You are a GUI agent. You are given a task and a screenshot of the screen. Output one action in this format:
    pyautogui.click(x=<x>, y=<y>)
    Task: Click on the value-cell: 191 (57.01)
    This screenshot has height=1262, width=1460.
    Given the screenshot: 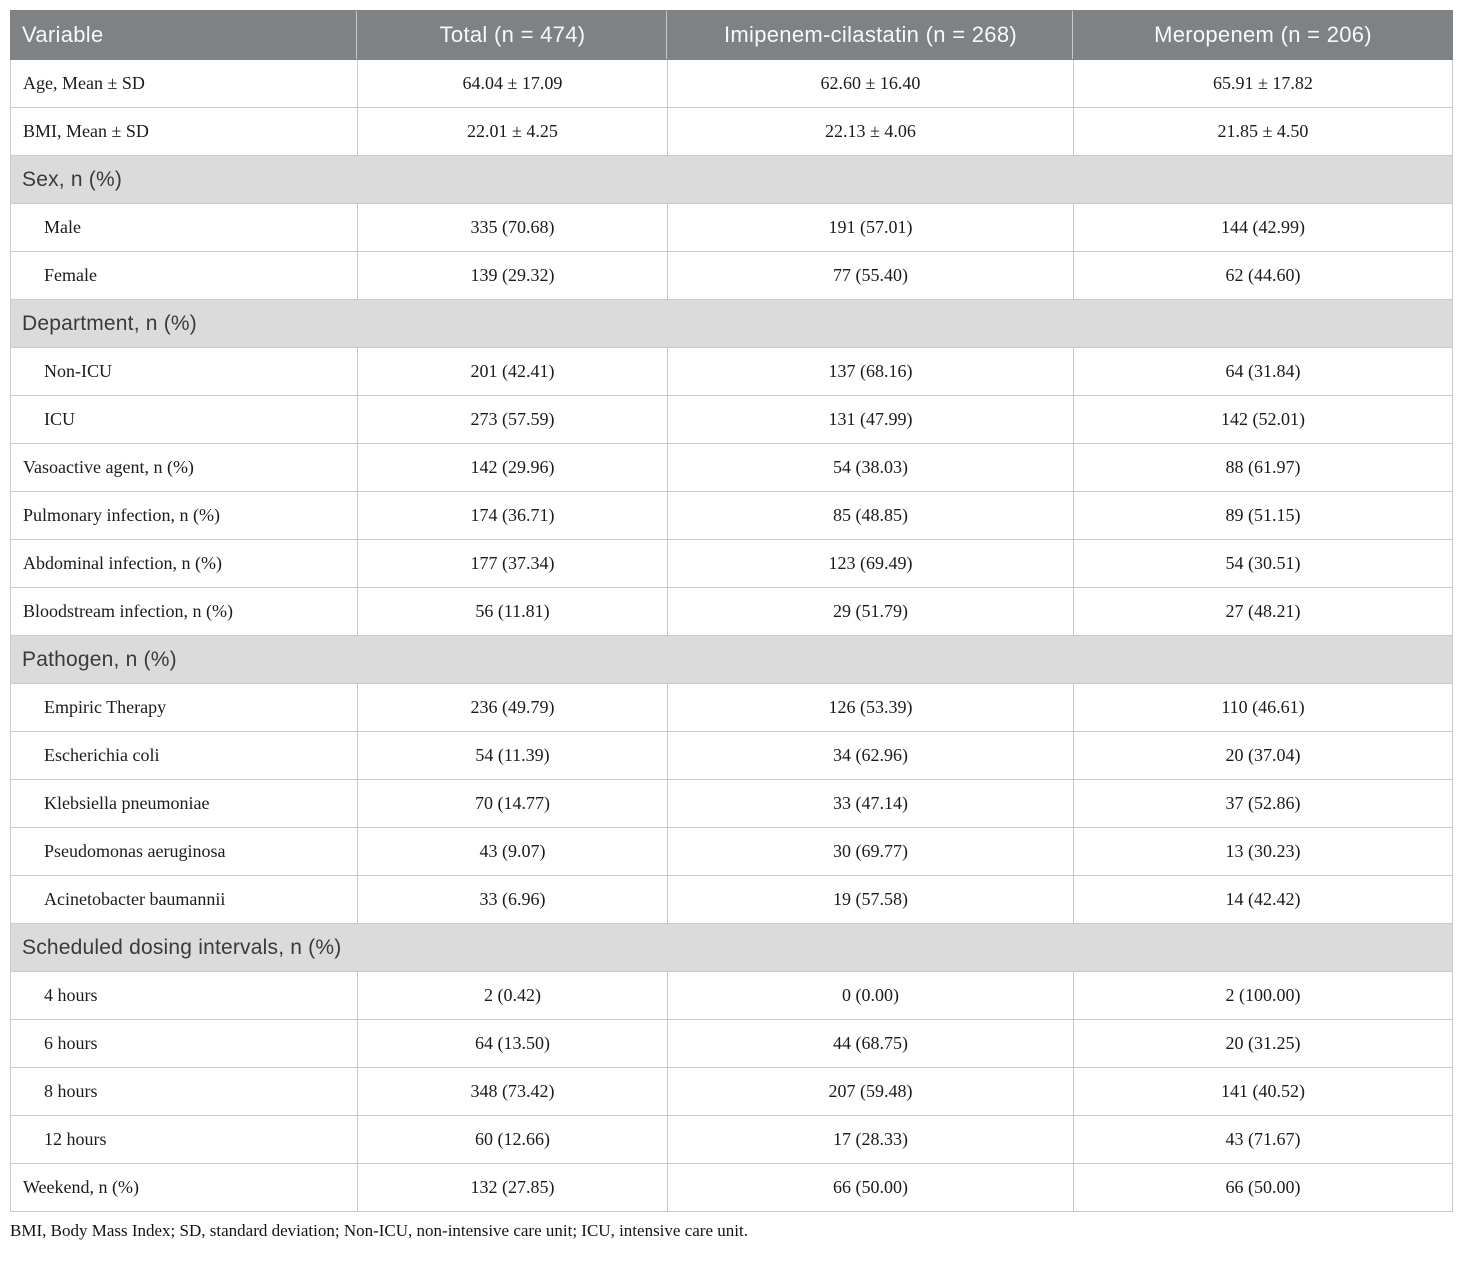 What is the action you would take?
    pyautogui.click(x=870, y=227)
    